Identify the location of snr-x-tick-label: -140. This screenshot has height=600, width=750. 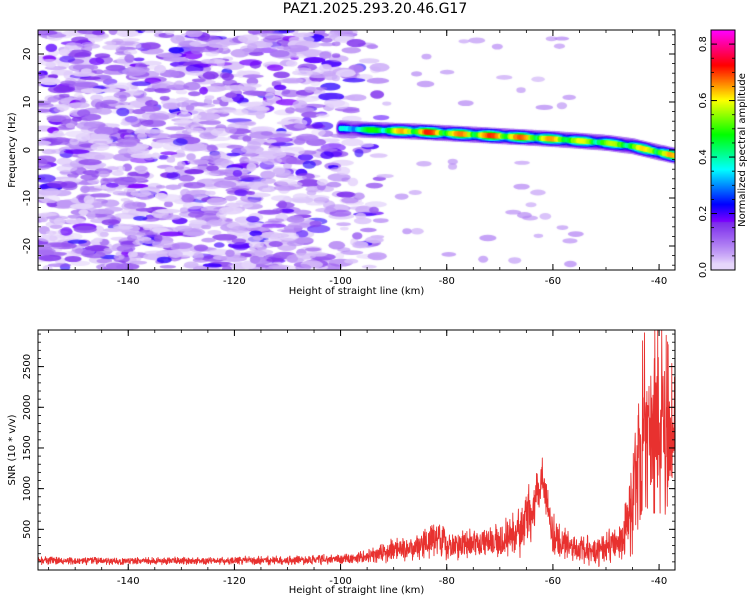
(128, 581).